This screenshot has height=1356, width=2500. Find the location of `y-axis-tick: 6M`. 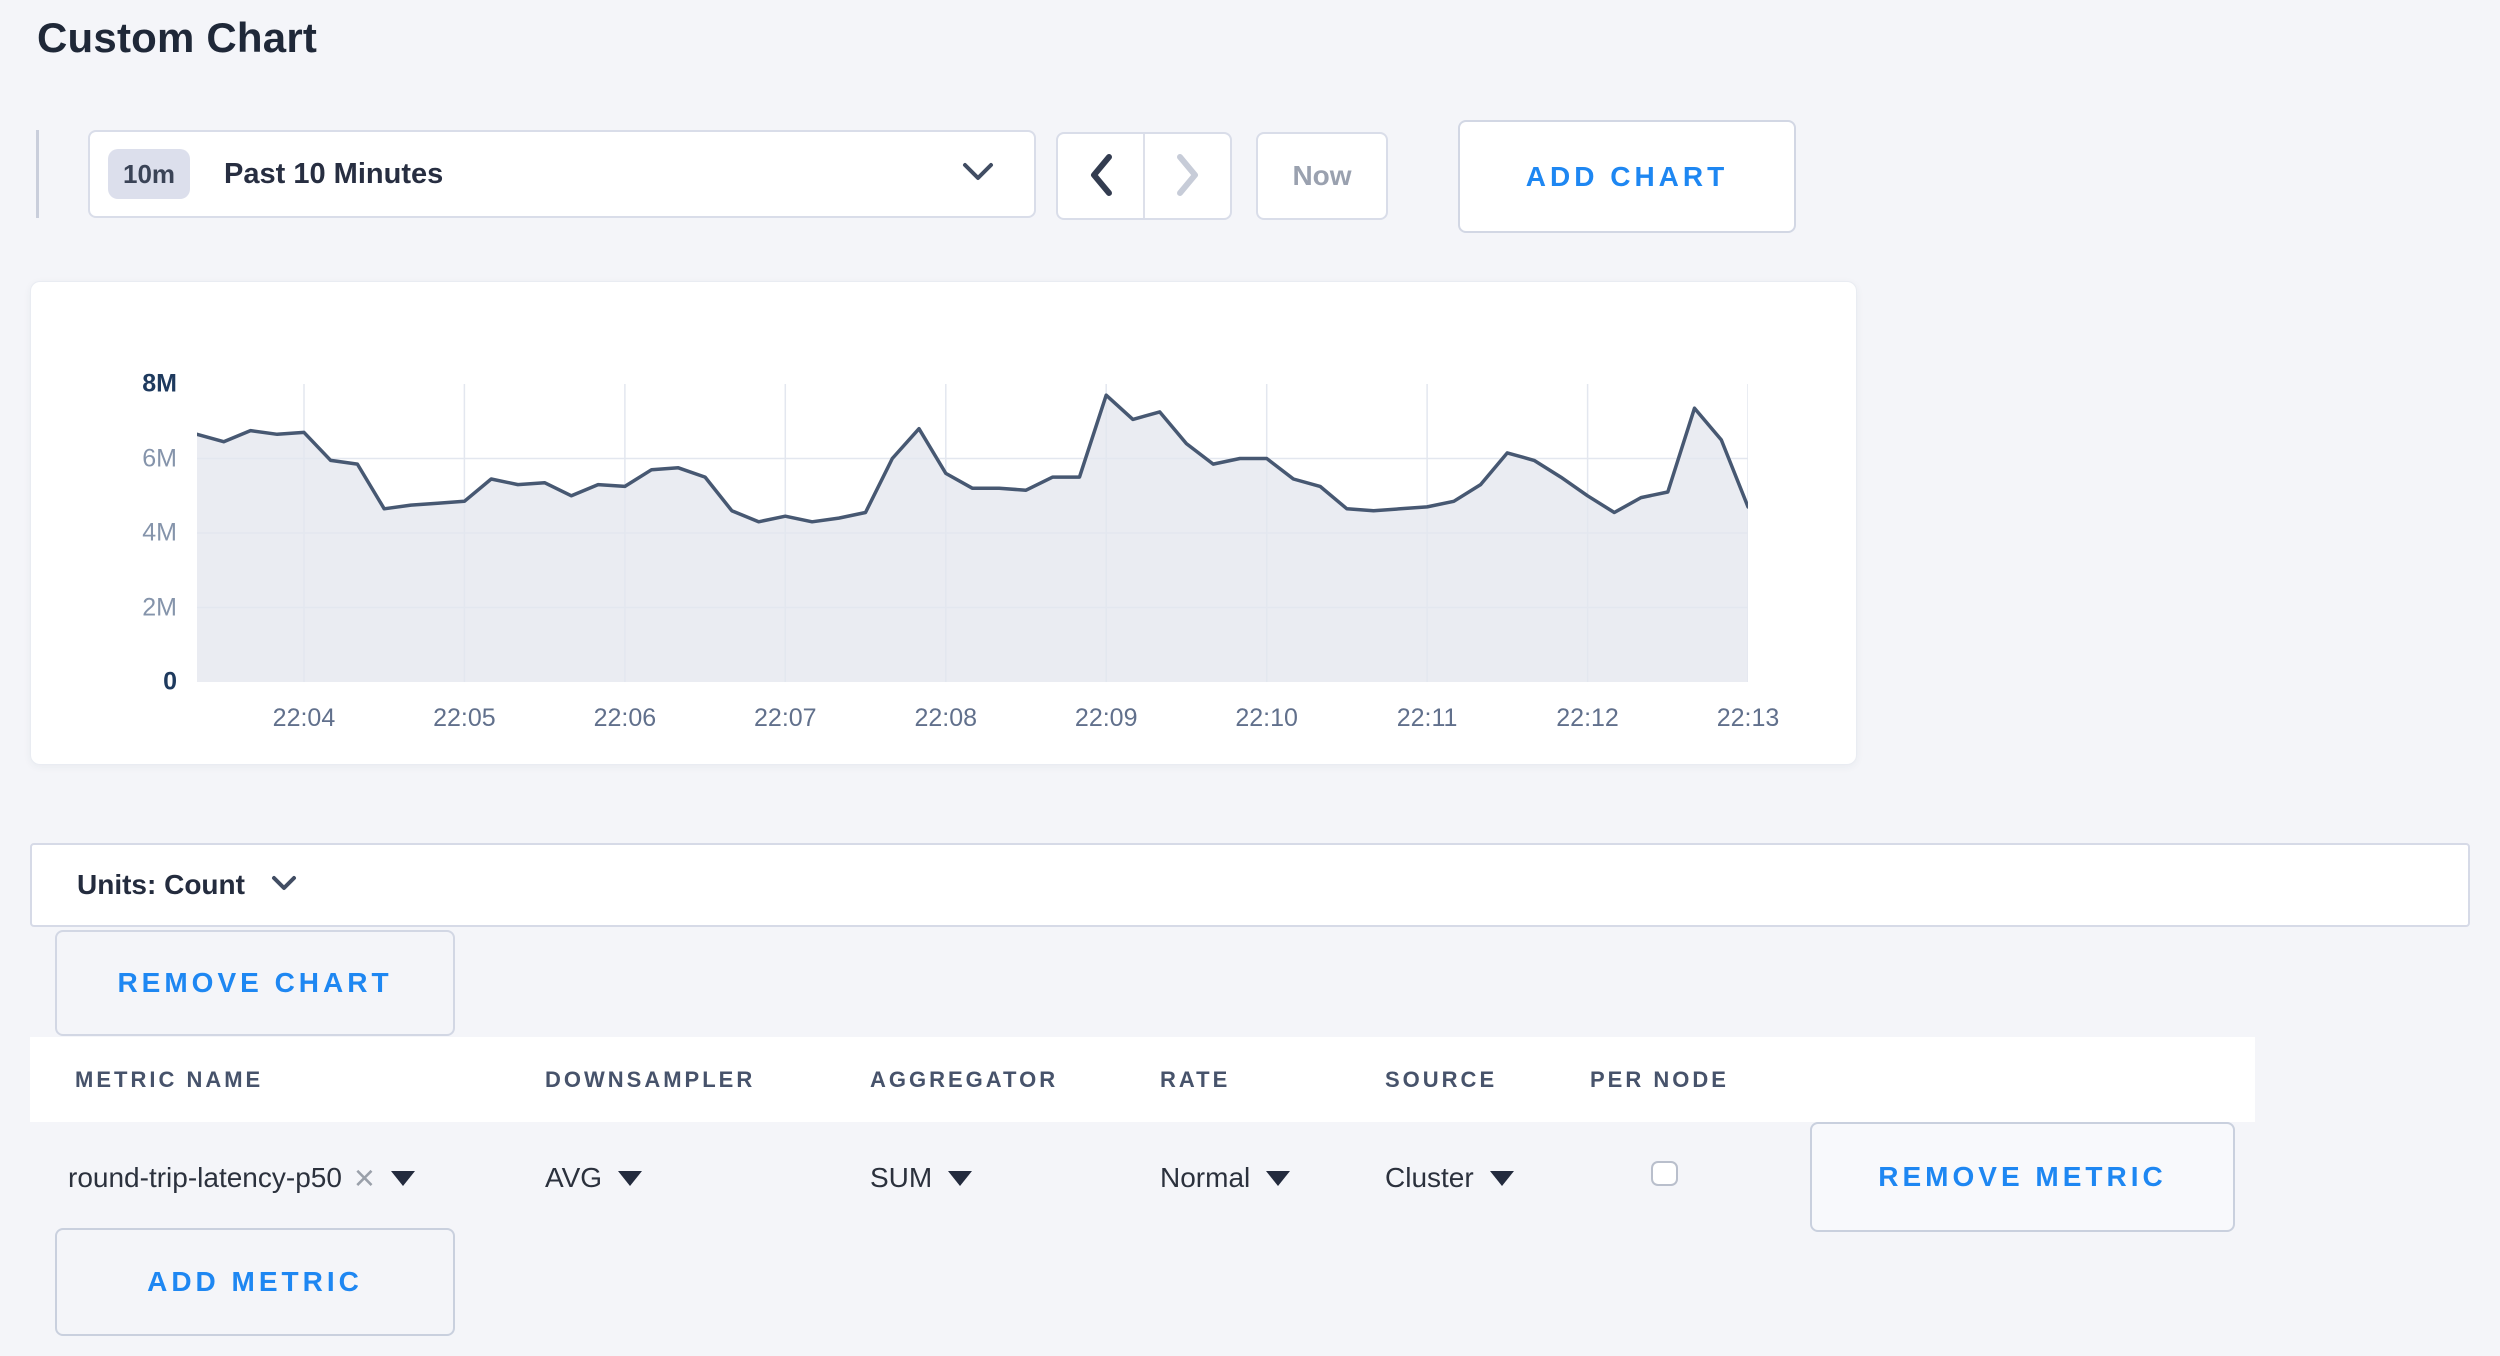

y-axis-tick: 6M is located at coordinates (159, 458).